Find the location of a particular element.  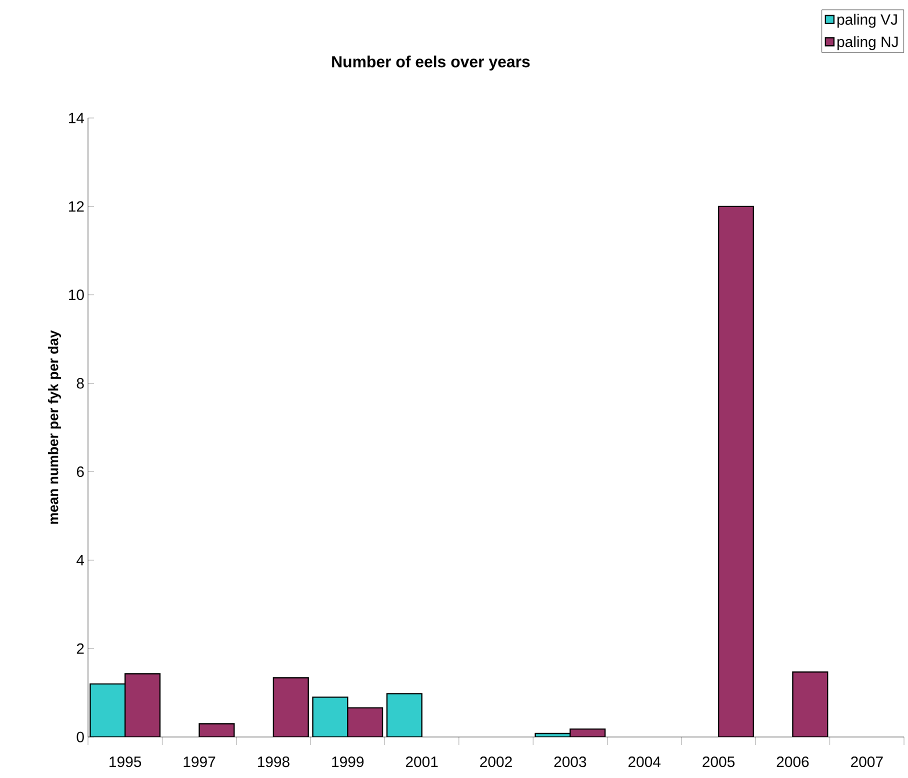

x-tick-label: 2005 is located at coordinates (718, 762).